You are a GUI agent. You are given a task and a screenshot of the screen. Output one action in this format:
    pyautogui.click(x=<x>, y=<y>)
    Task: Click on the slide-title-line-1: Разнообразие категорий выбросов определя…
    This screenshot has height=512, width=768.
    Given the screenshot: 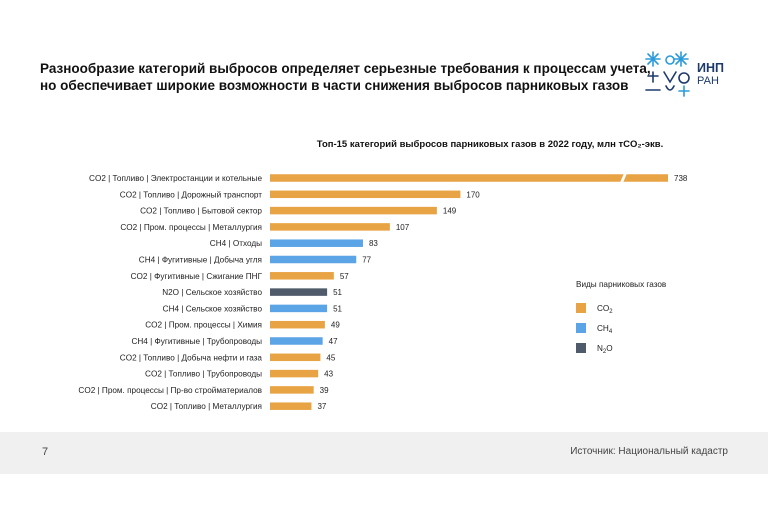 What is the action you would take?
    pyautogui.click(x=345, y=68)
    